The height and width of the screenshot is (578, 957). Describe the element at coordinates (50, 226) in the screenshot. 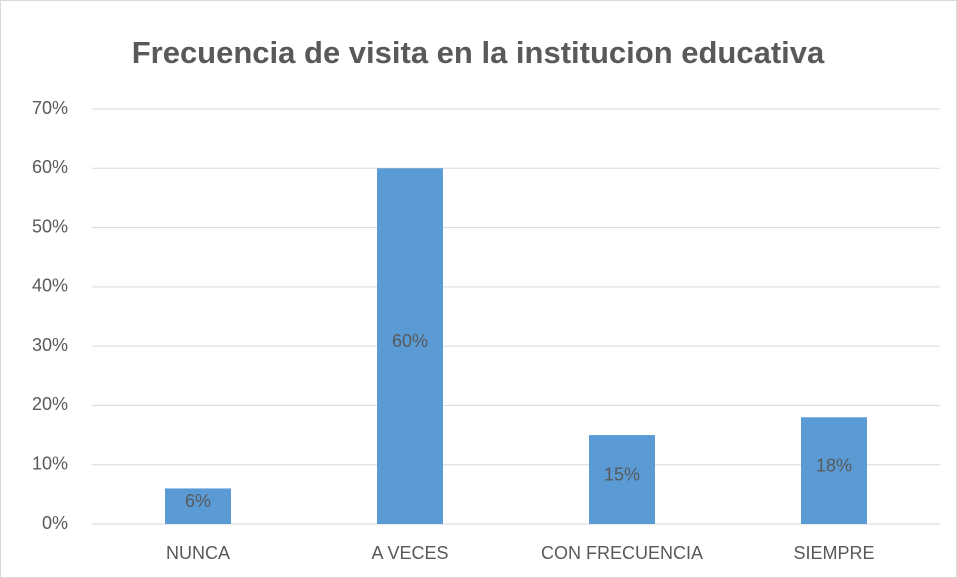

I see `y-tick-label: 50%` at that location.